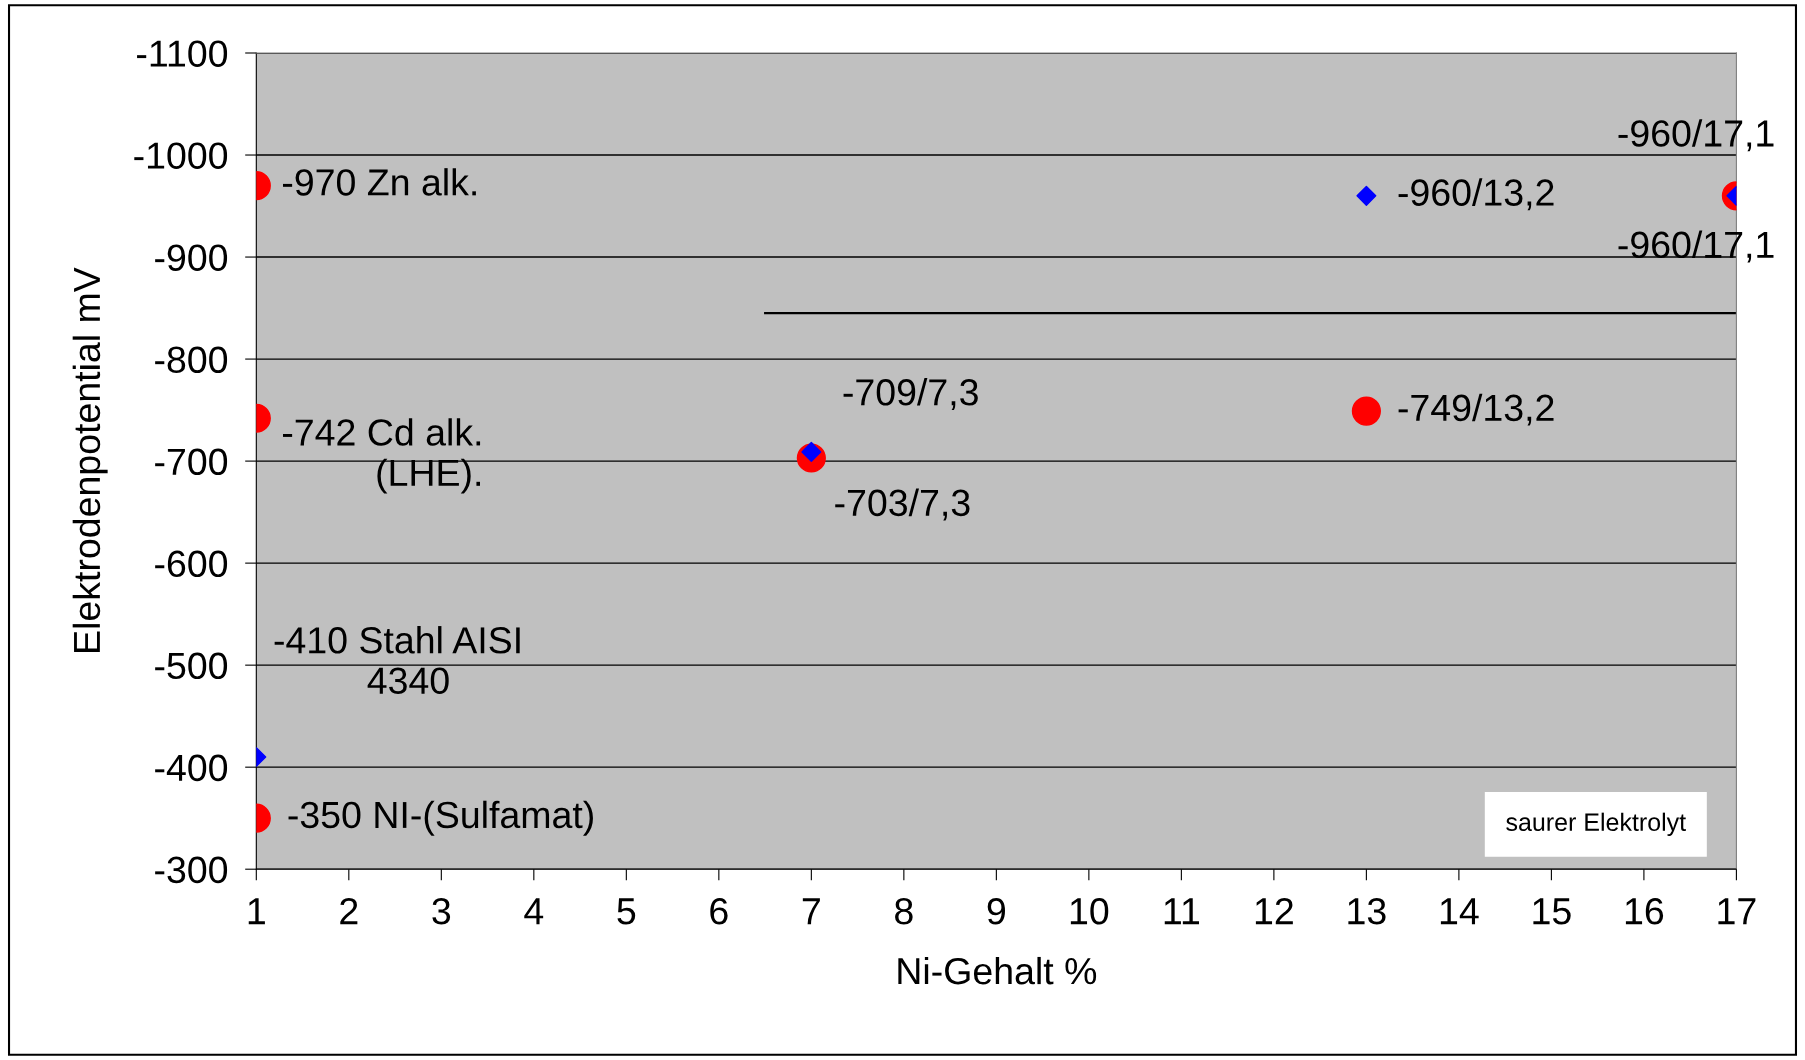 This screenshot has width=1805, height=1060. Describe the element at coordinates (1476, 409) in the screenshot. I see `annotation: -749/13,2` at that location.